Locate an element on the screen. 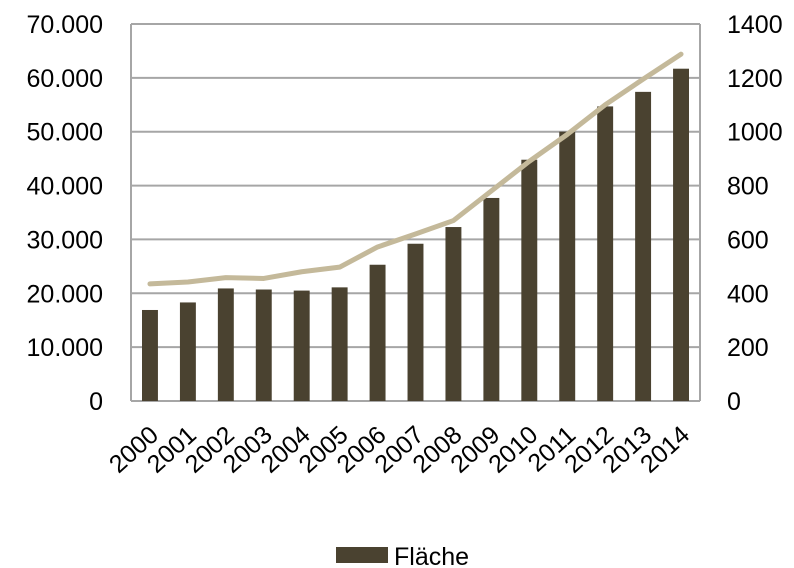 The height and width of the screenshot is (568, 794). left-tick-label: 60.000 is located at coordinates (65, 79).